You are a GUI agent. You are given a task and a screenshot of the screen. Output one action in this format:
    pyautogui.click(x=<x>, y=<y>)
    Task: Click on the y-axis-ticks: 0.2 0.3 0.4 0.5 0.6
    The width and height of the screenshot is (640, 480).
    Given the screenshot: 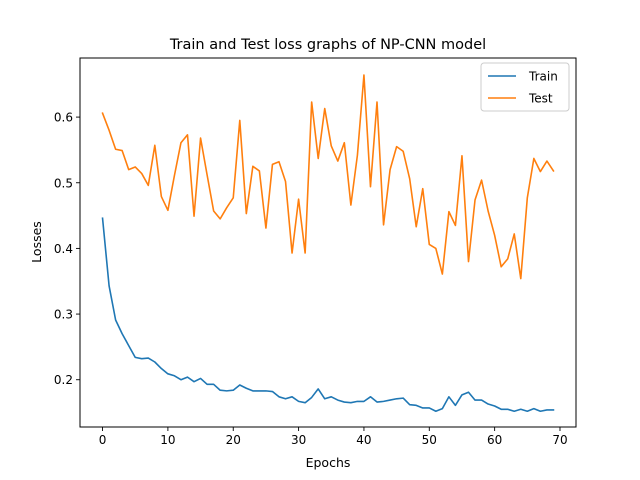 What is the action you would take?
    pyautogui.click(x=67, y=249)
    